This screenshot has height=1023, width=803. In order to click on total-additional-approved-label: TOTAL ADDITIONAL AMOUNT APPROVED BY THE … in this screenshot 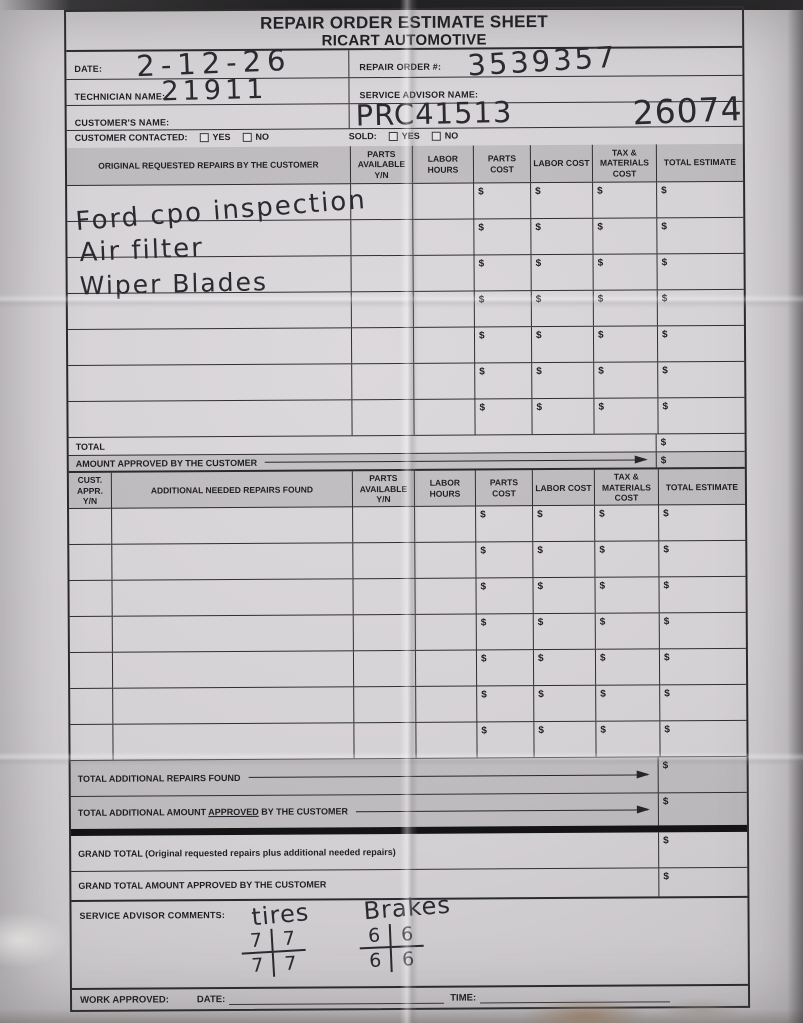, I will do `click(212, 812)`.